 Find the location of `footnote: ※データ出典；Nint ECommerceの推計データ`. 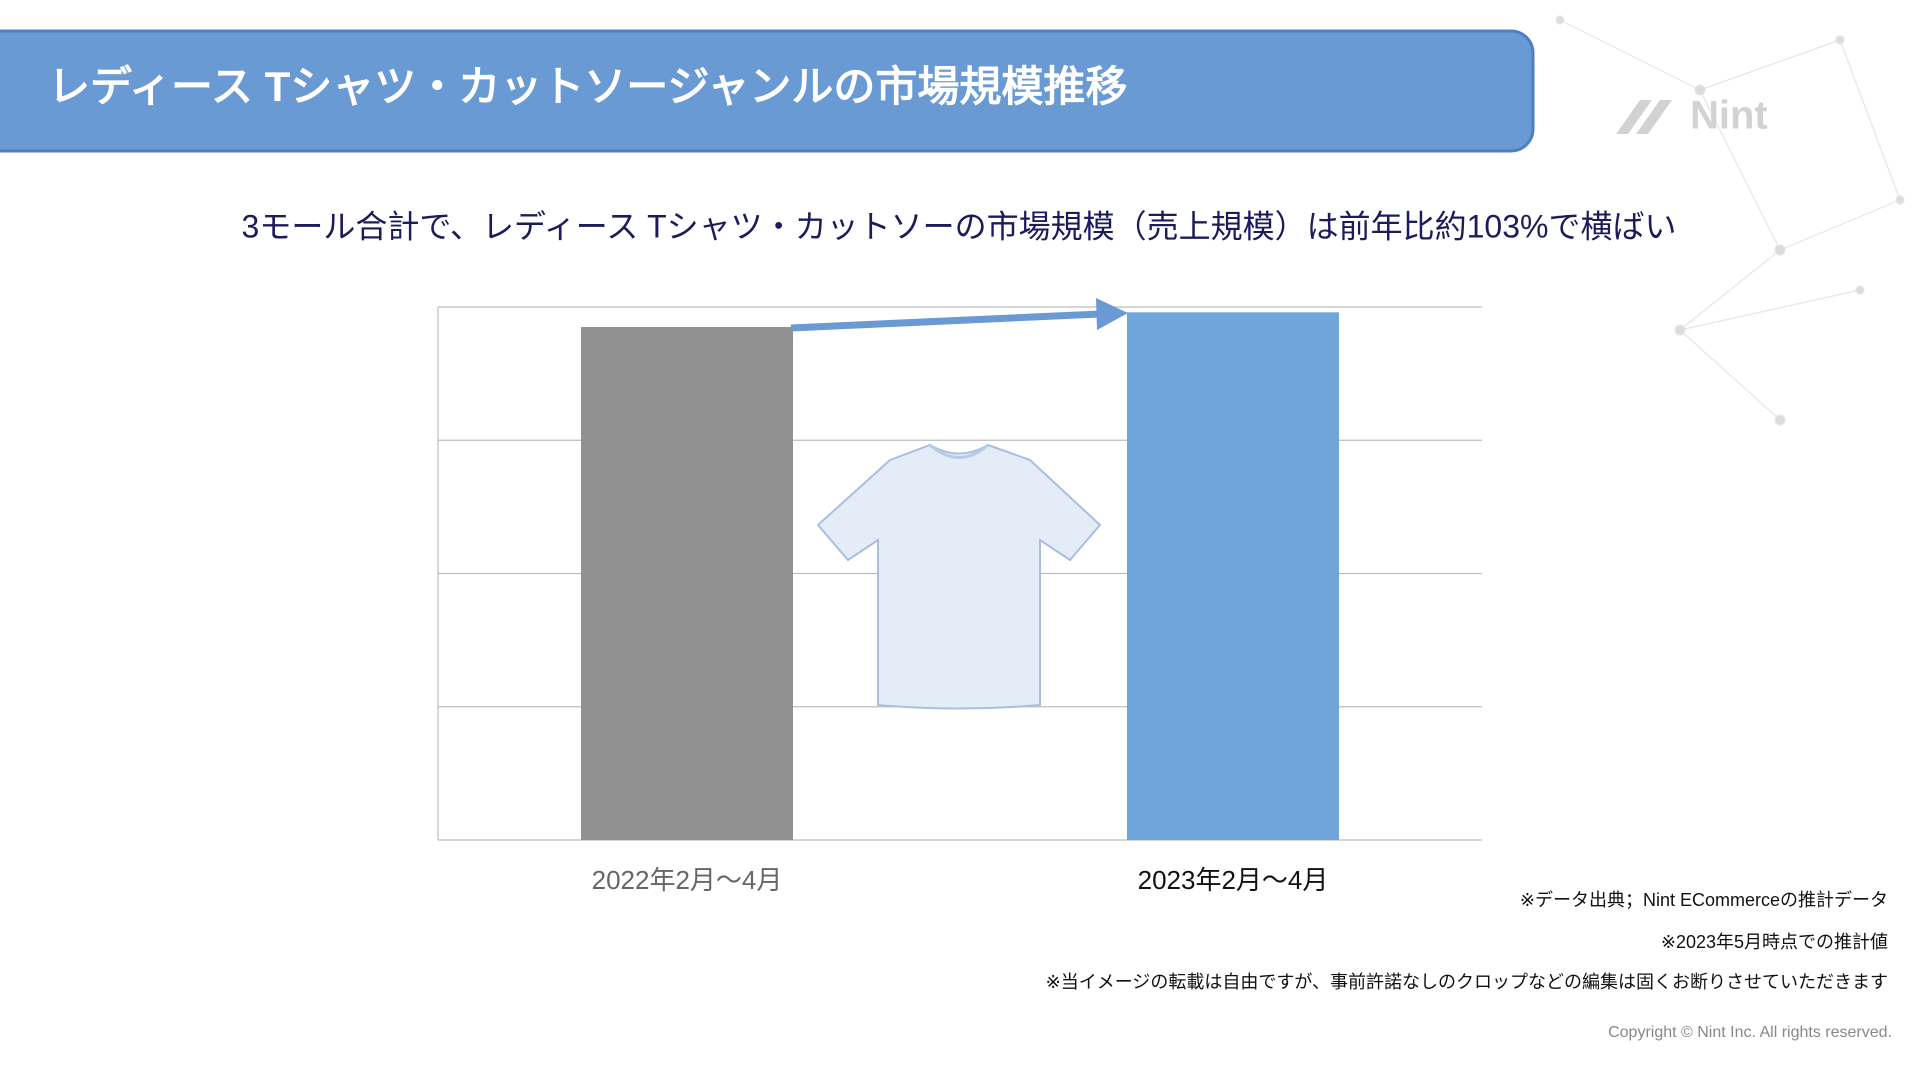

footnote: ※データ出典；Nint ECommerceの推計データ is located at coordinates (1704, 900).